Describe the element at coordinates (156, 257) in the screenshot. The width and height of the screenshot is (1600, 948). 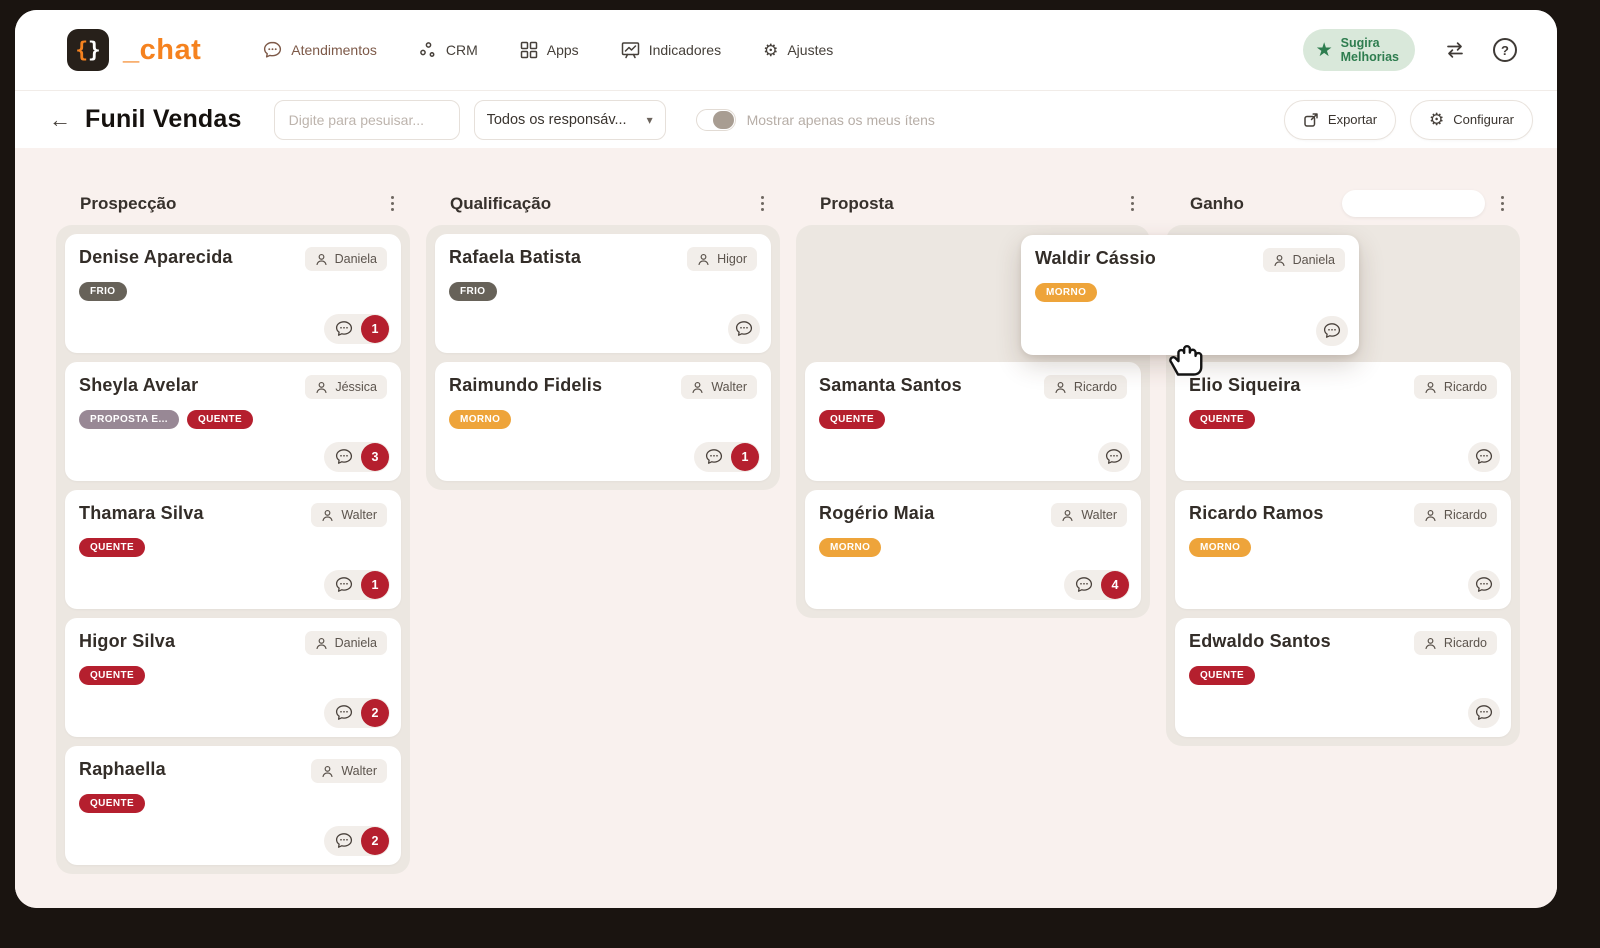
I see `card-name: Denise Aparecida` at that location.